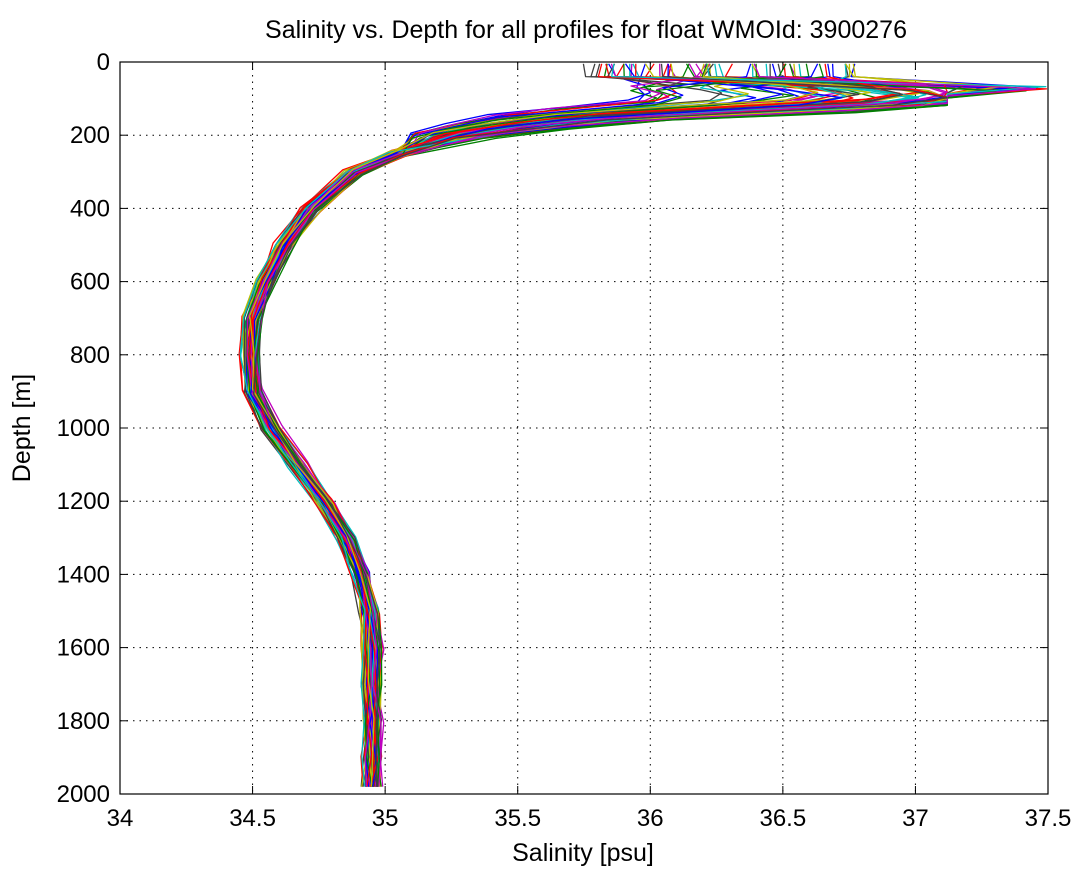 This screenshot has height=876, width=1083. I want to click on y-tick-label: 1800, so click(83, 721).